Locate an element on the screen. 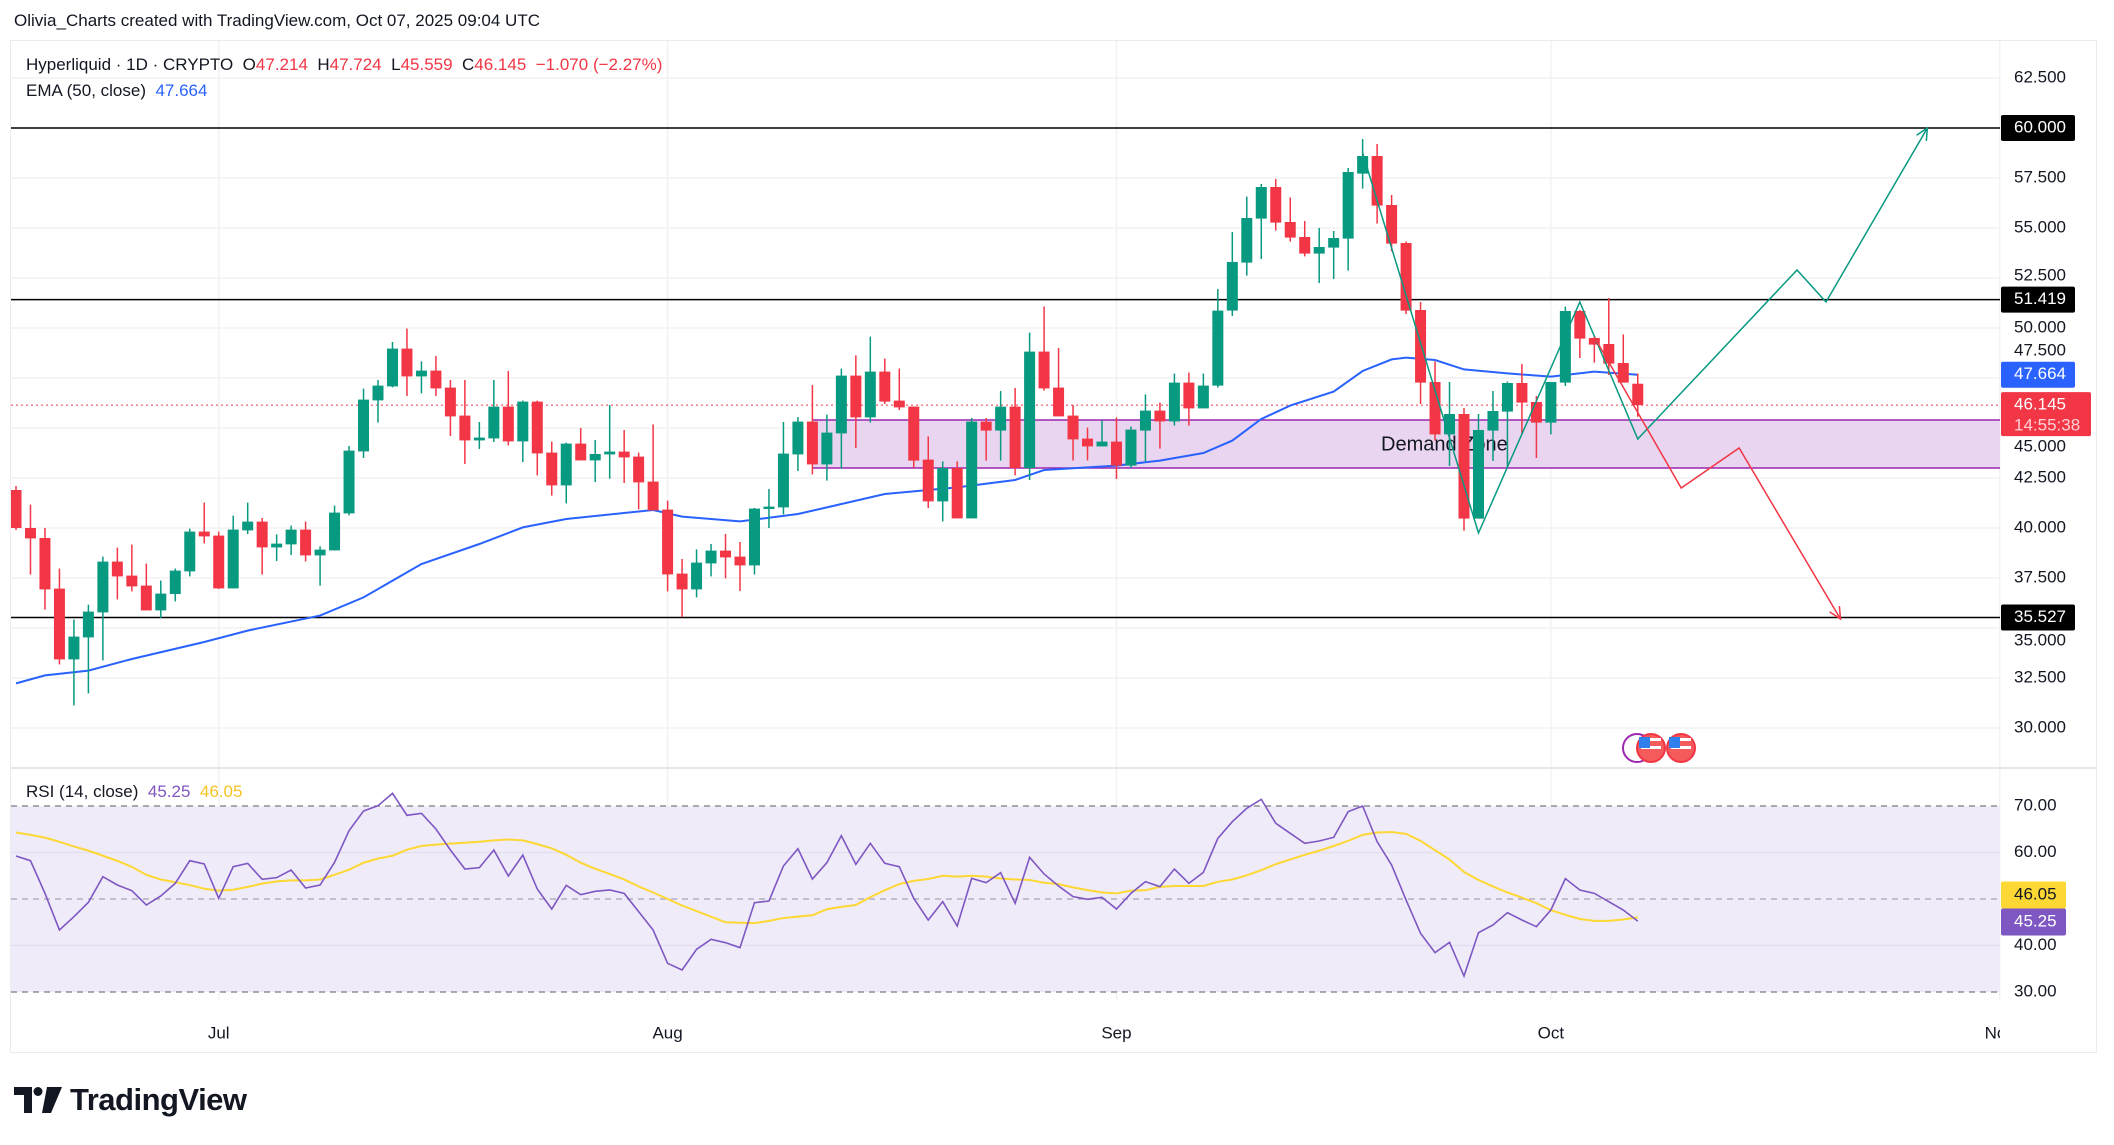  price-axis-label: 45.000 is located at coordinates (2040, 445).